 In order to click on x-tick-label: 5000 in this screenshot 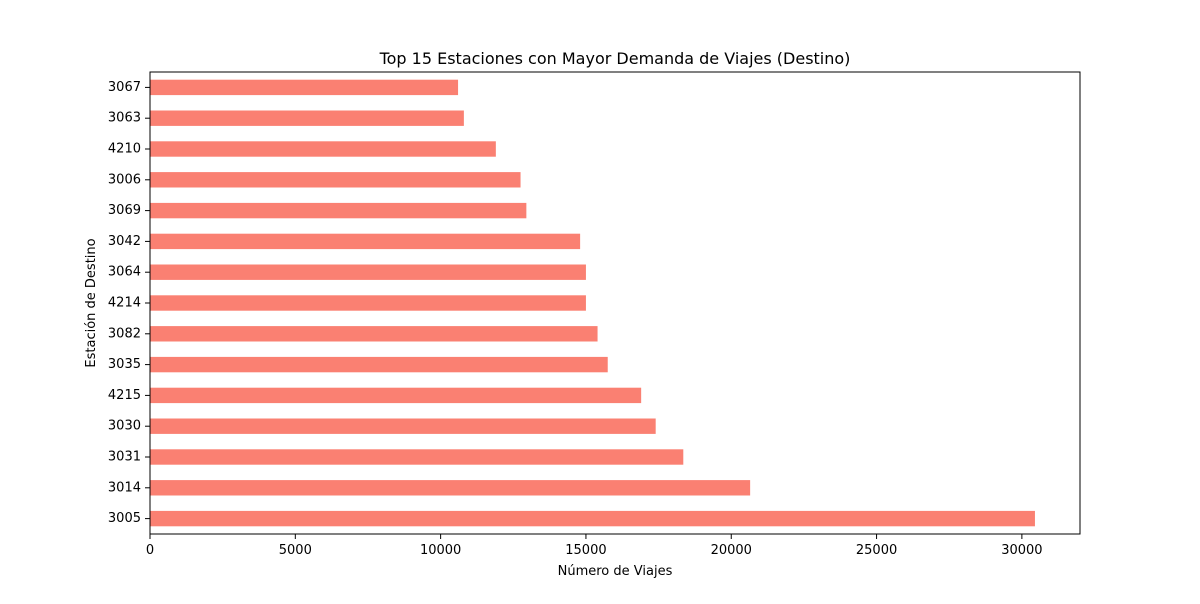, I will do `click(295, 550)`.